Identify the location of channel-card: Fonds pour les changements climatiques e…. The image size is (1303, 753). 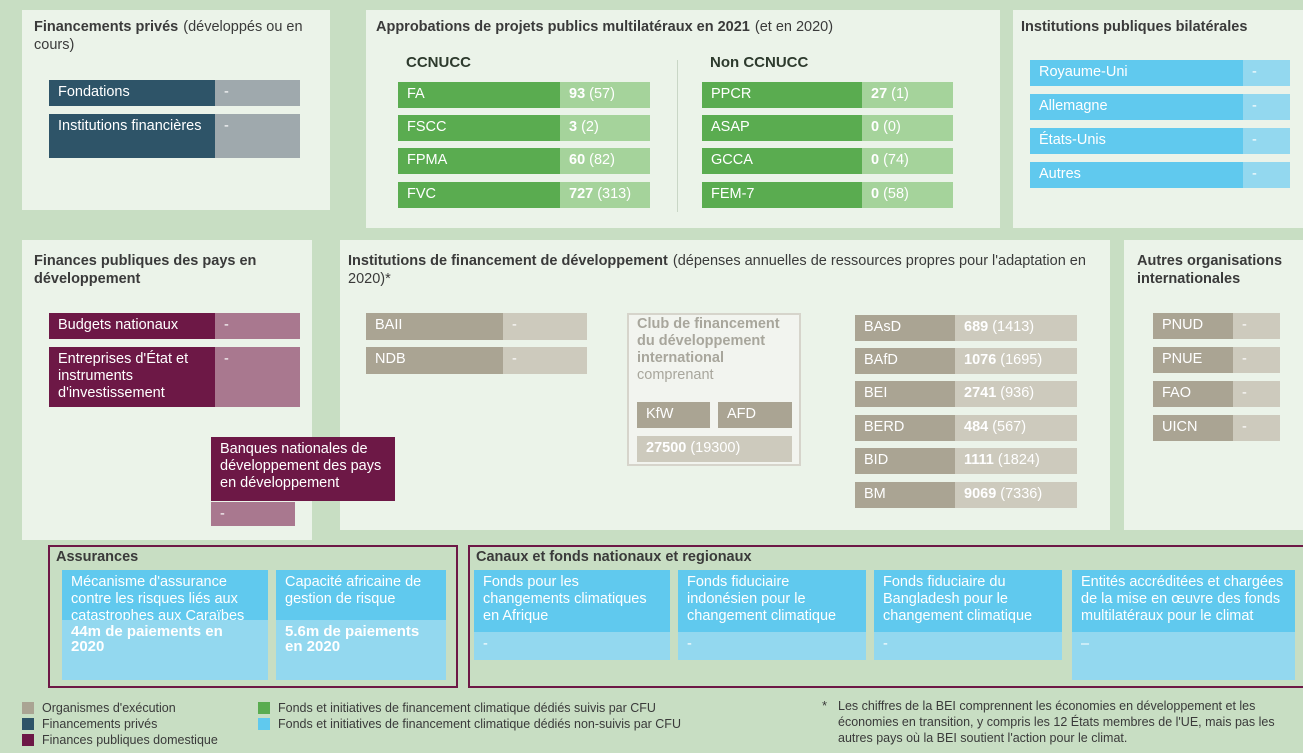
(572, 601).